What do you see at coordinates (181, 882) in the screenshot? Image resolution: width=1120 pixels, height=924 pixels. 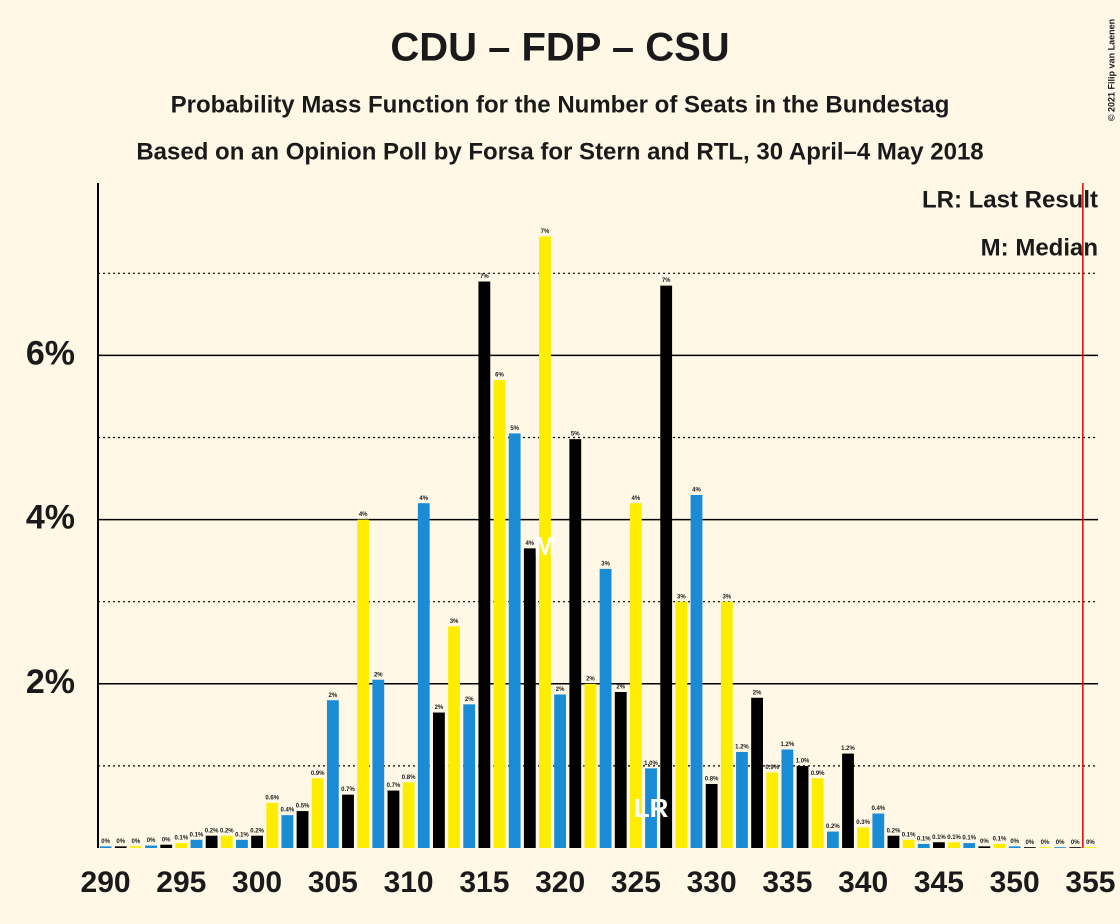 I see `x-tick-label: 295` at bounding box center [181, 882].